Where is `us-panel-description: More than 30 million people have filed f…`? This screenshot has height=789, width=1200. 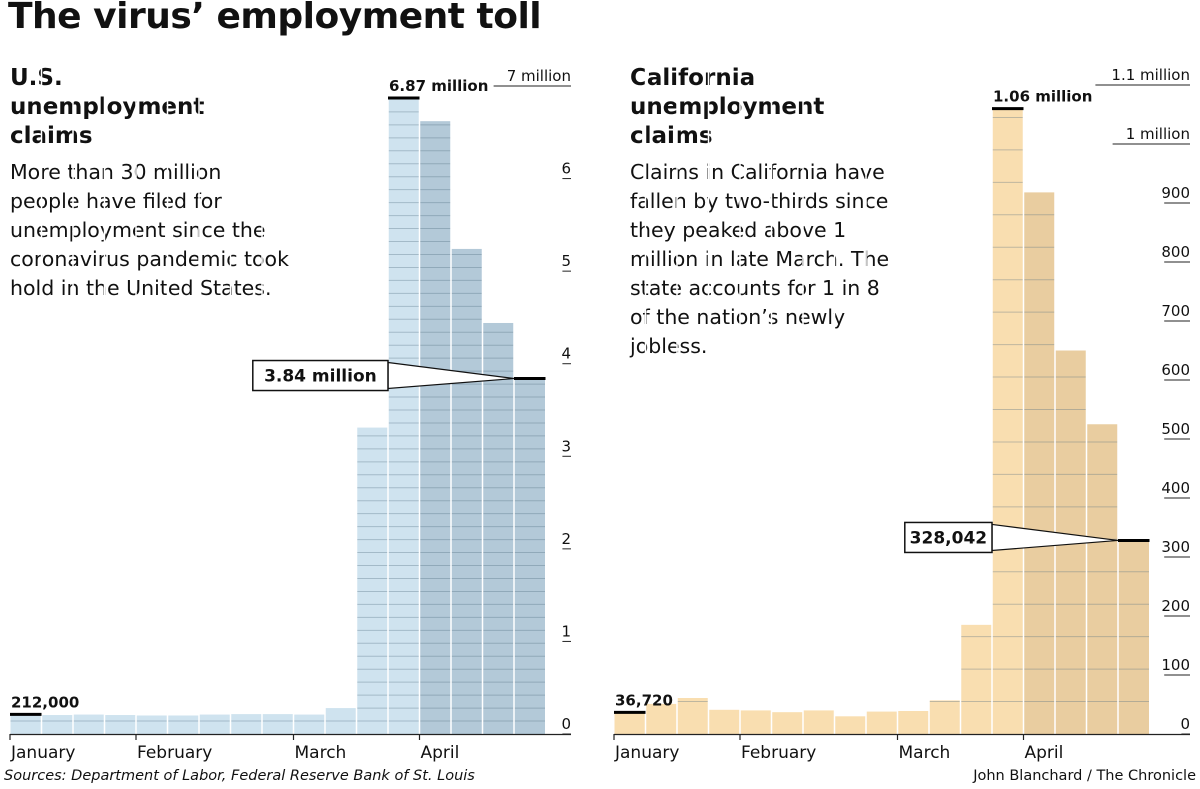
us-panel-description: More than 30 million people have filed f… is located at coordinates (149, 230).